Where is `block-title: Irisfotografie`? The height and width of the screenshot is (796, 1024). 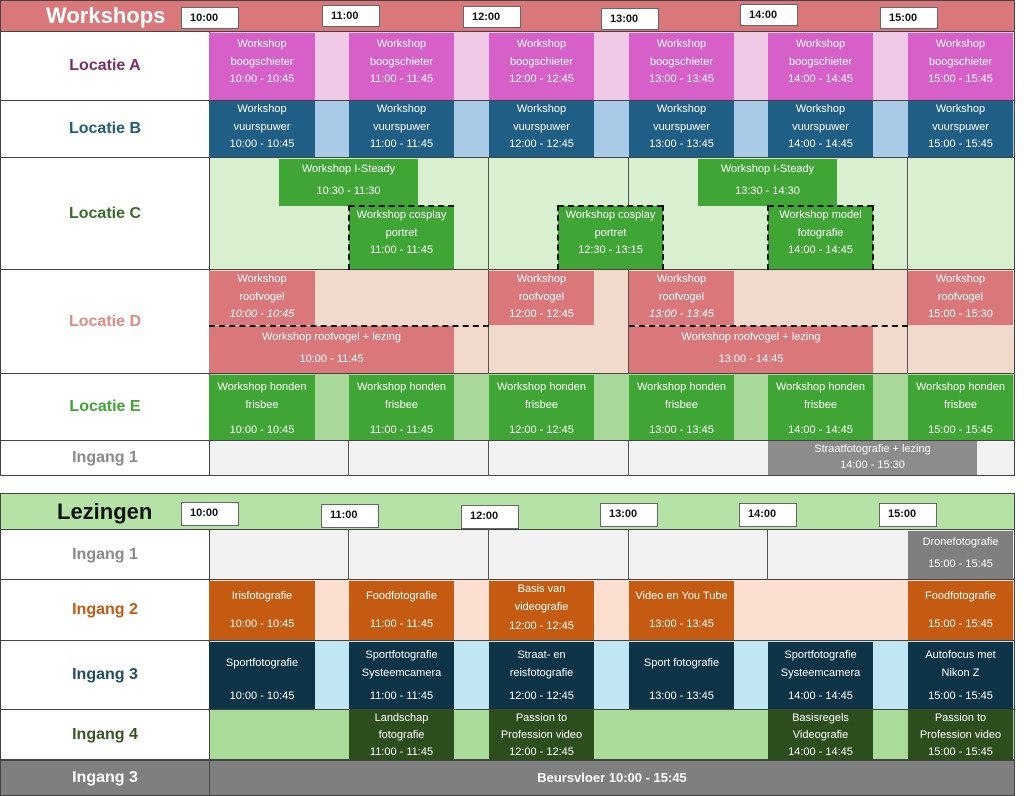 block-title: Irisfotografie is located at coordinates (262, 596).